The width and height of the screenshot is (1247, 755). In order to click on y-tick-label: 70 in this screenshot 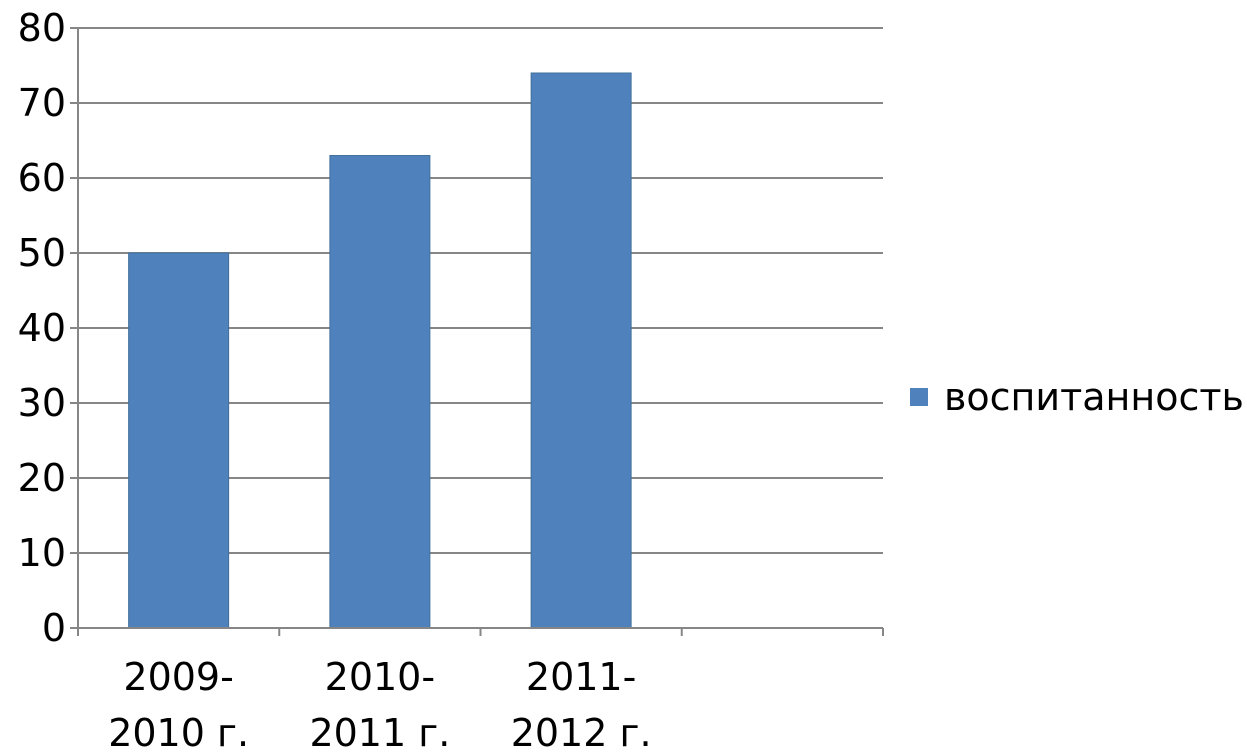, I will do `click(42, 103)`.